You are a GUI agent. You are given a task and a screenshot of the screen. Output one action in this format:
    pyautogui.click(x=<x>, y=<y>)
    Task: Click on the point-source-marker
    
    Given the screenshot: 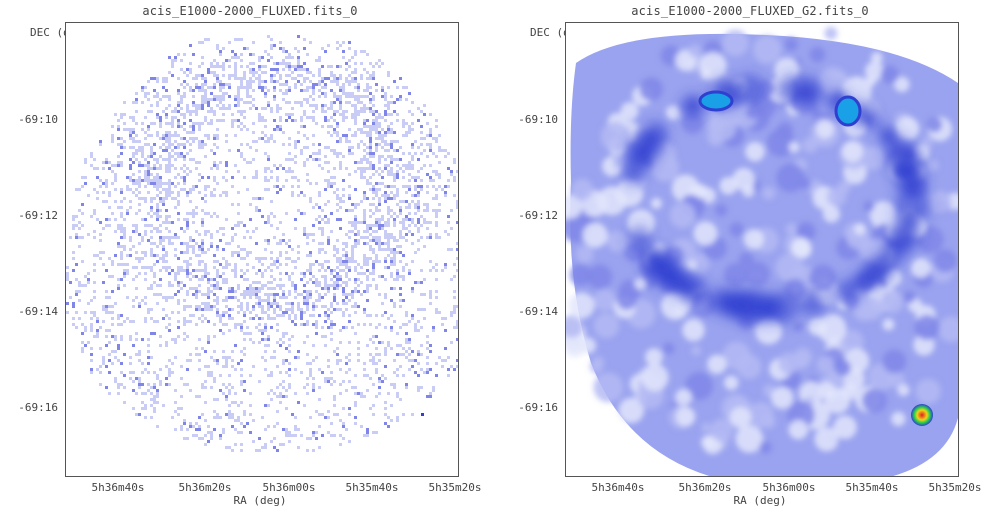 What is the action you would take?
    pyautogui.click(x=422, y=414)
    